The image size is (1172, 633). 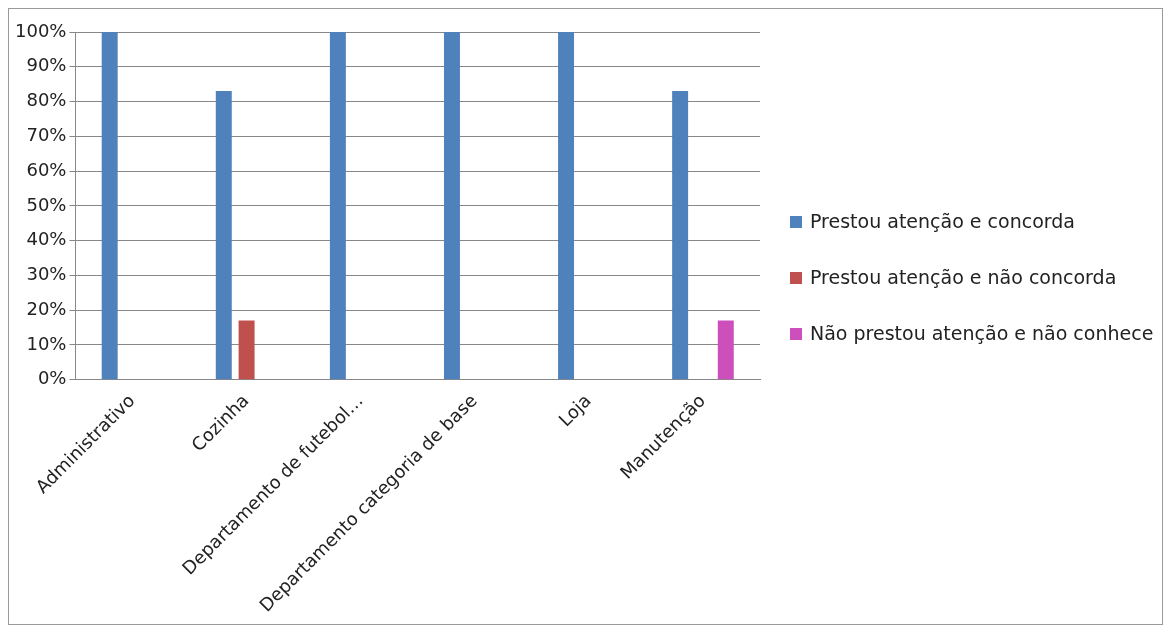 What do you see at coordinates (942, 221) in the screenshot?
I see `legend-label: Prestou atenção e concorda` at bounding box center [942, 221].